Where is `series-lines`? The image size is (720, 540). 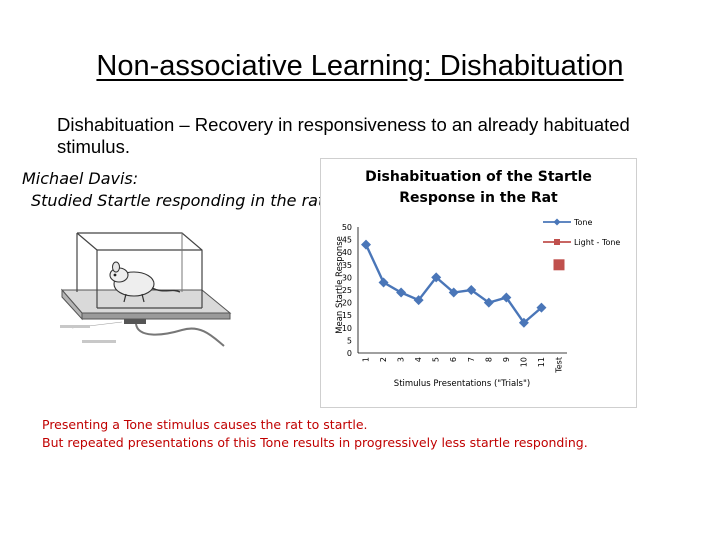
series-lines is located at coordinates (453, 284).